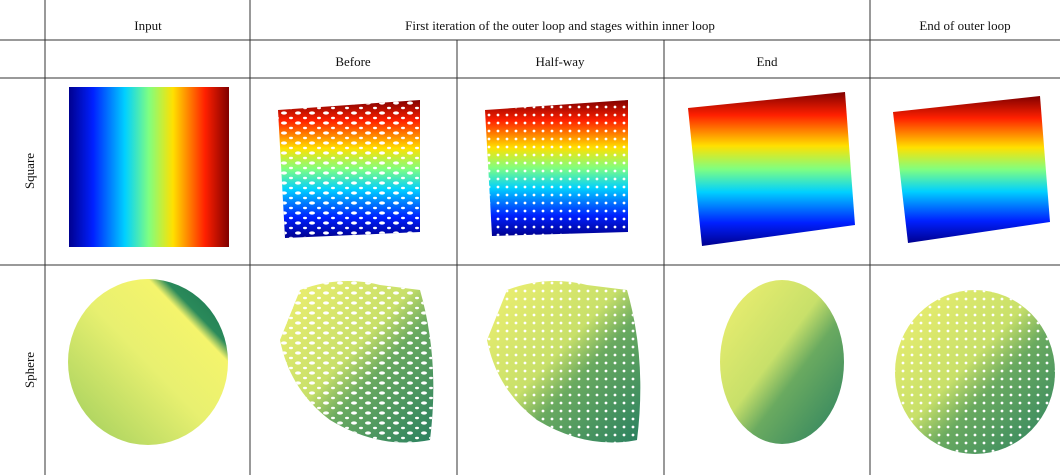  Describe the element at coordinates (771, 169) in the screenshot. I see `square-end-image` at that location.